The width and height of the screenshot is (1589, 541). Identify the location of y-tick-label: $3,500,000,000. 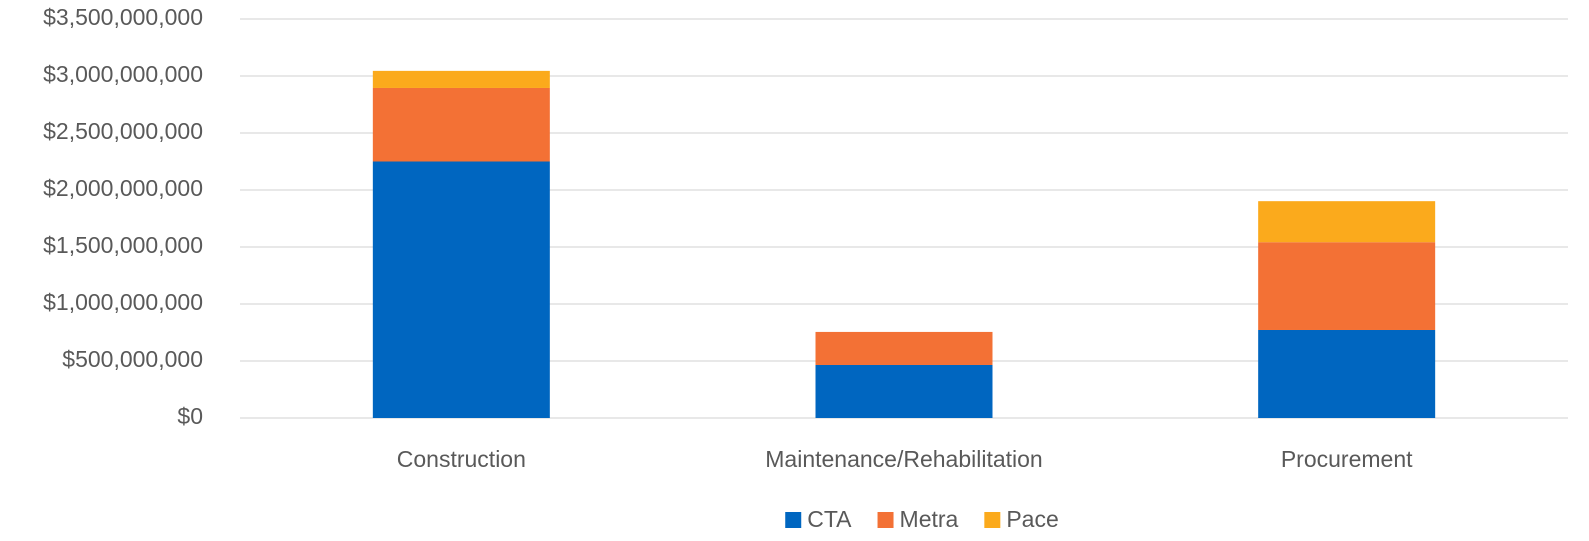
(123, 17).